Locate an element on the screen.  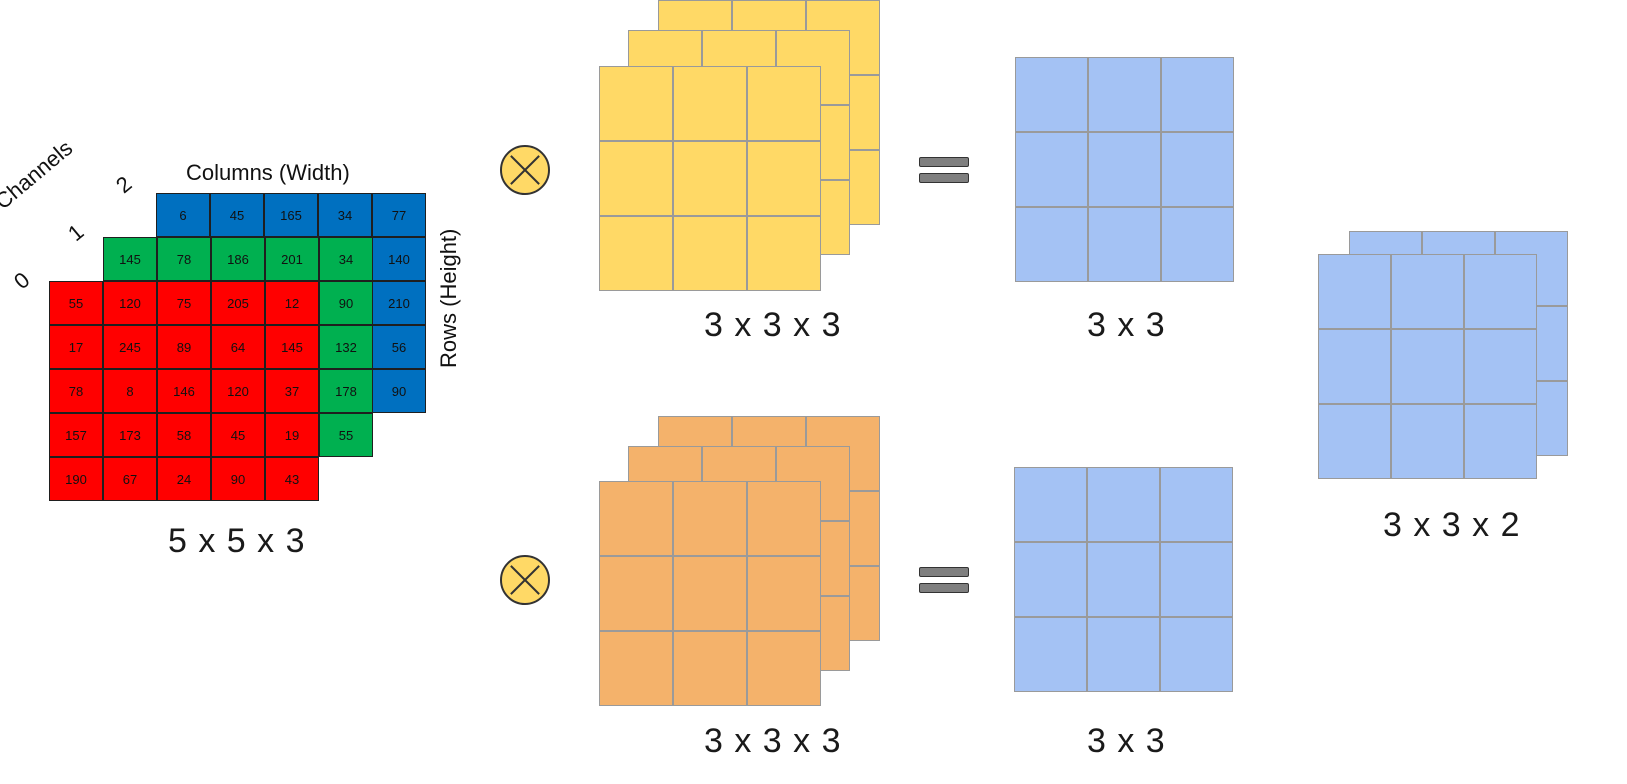
input-cell: 37 is located at coordinates (292, 391).